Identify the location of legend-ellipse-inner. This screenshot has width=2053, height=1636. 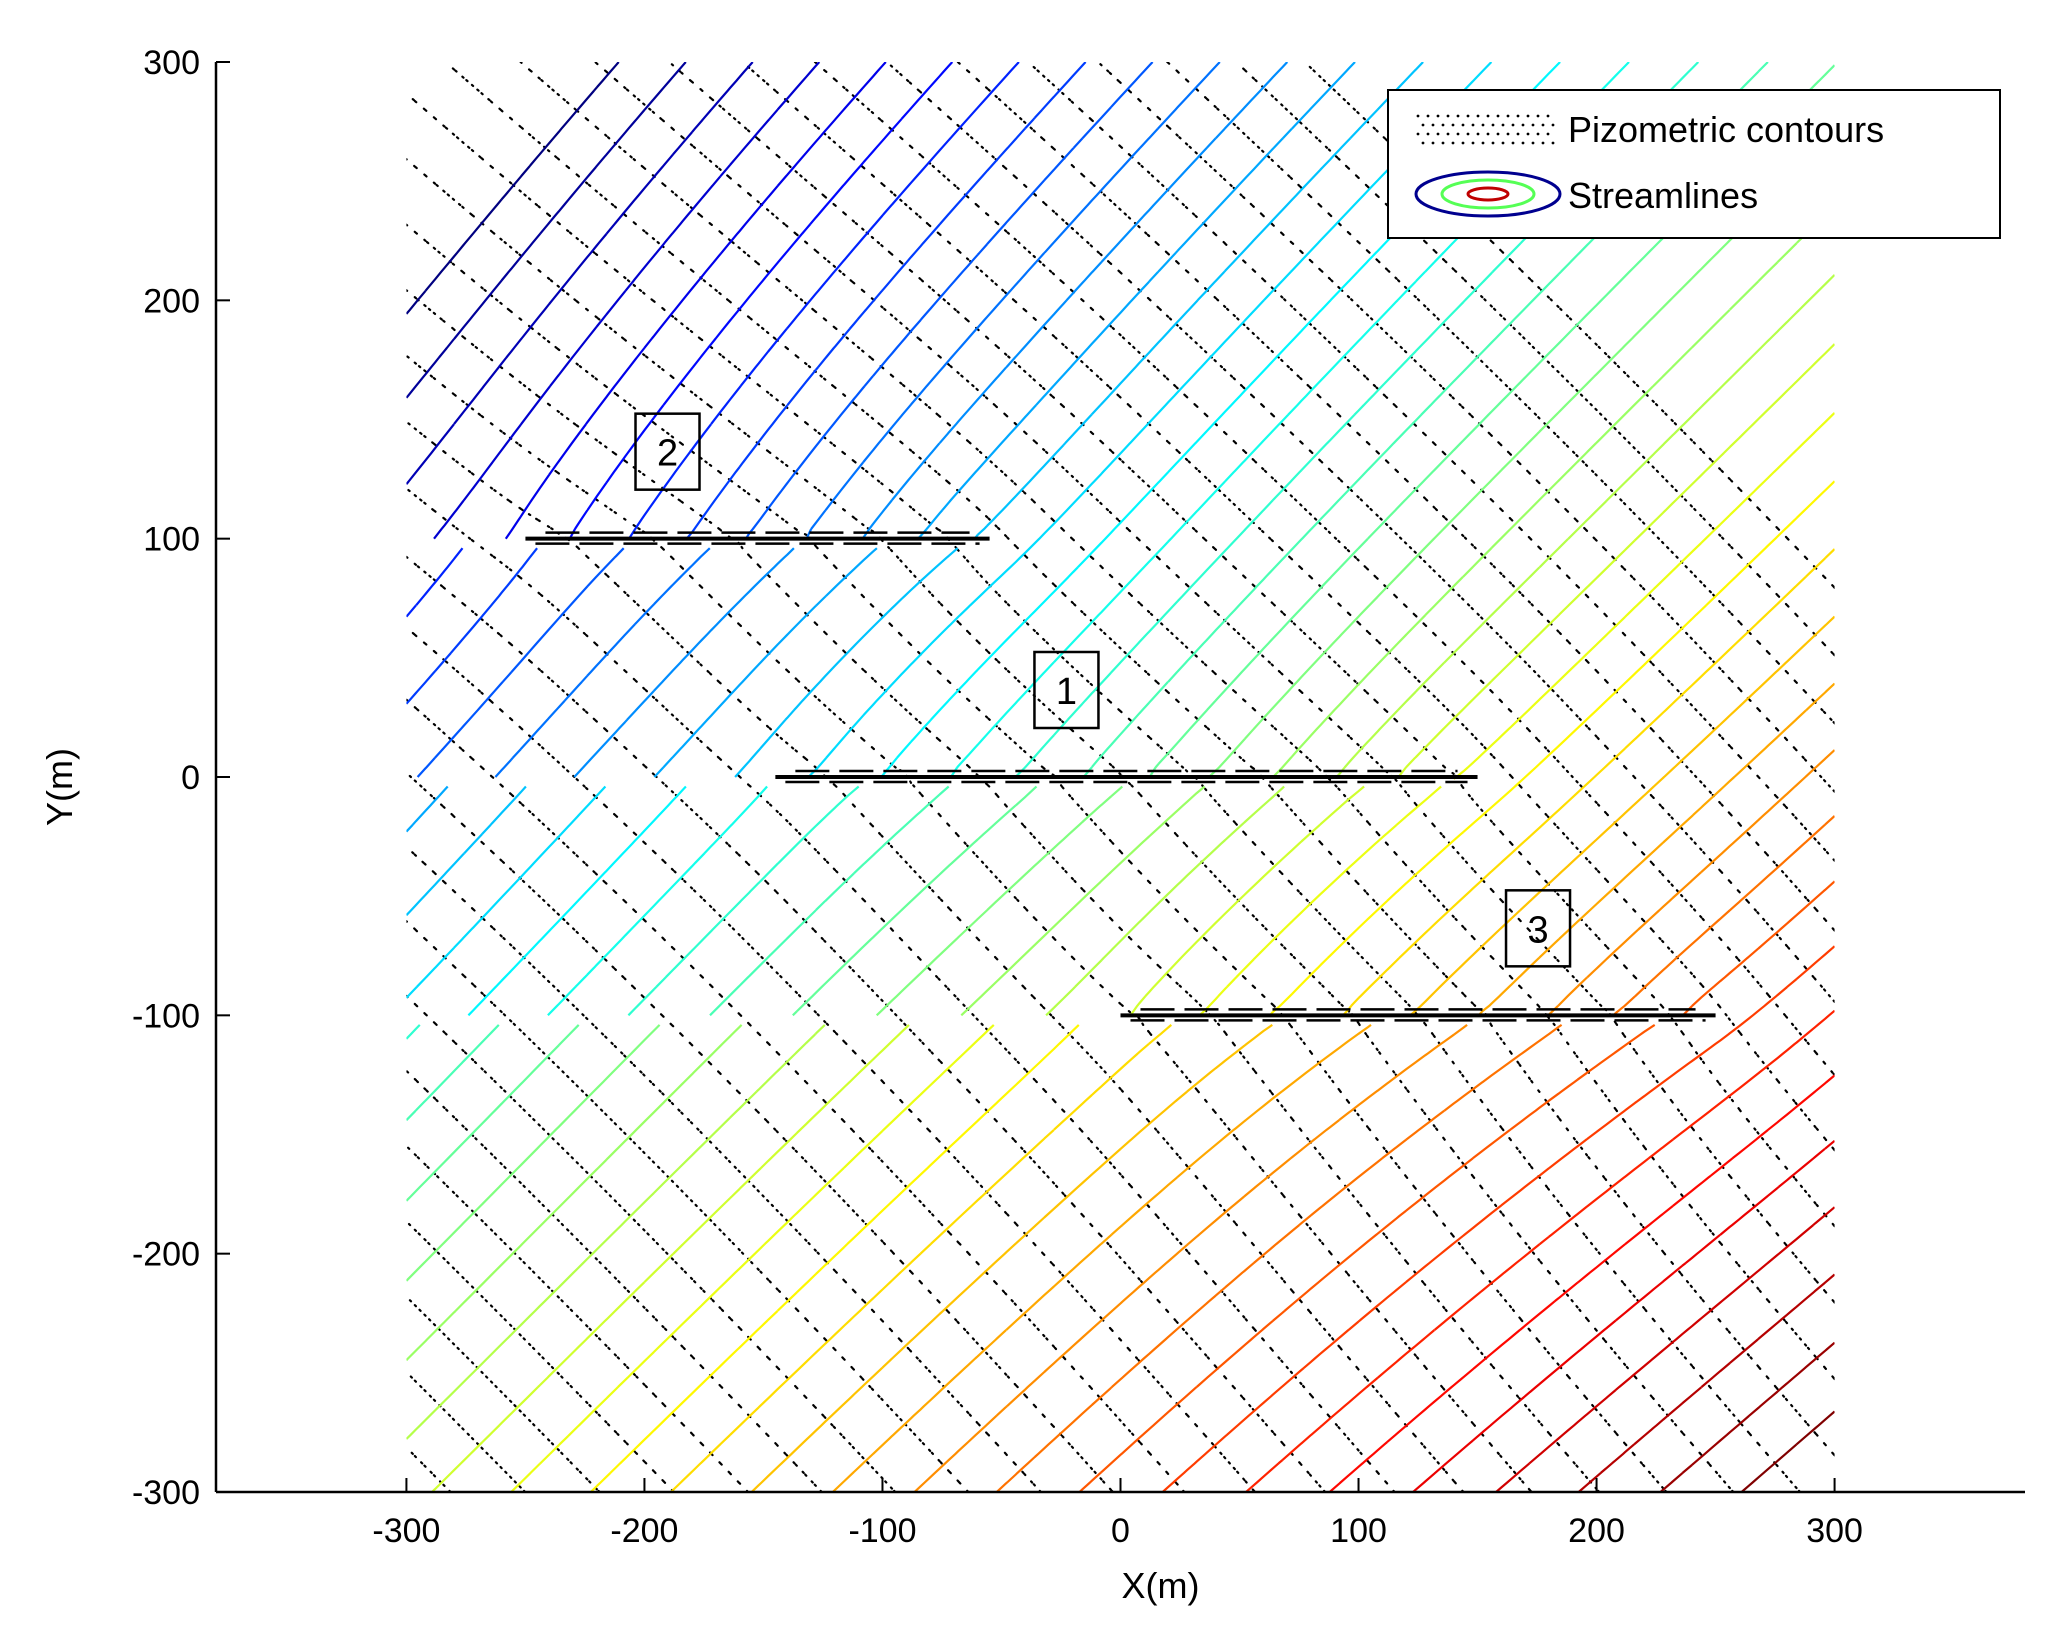
(1488, 194).